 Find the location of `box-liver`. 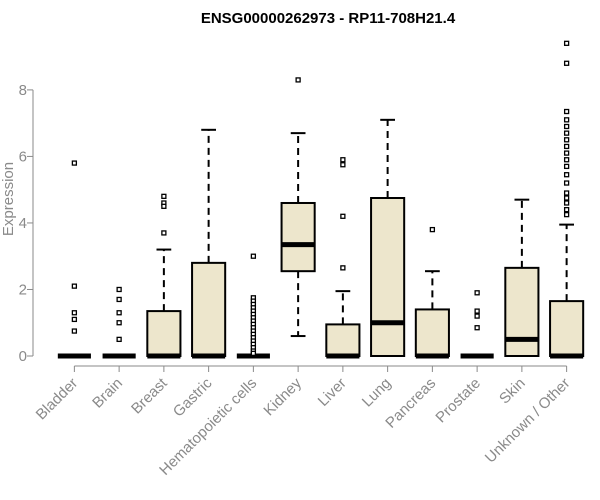

box-liver is located at coordinates (343, 258).